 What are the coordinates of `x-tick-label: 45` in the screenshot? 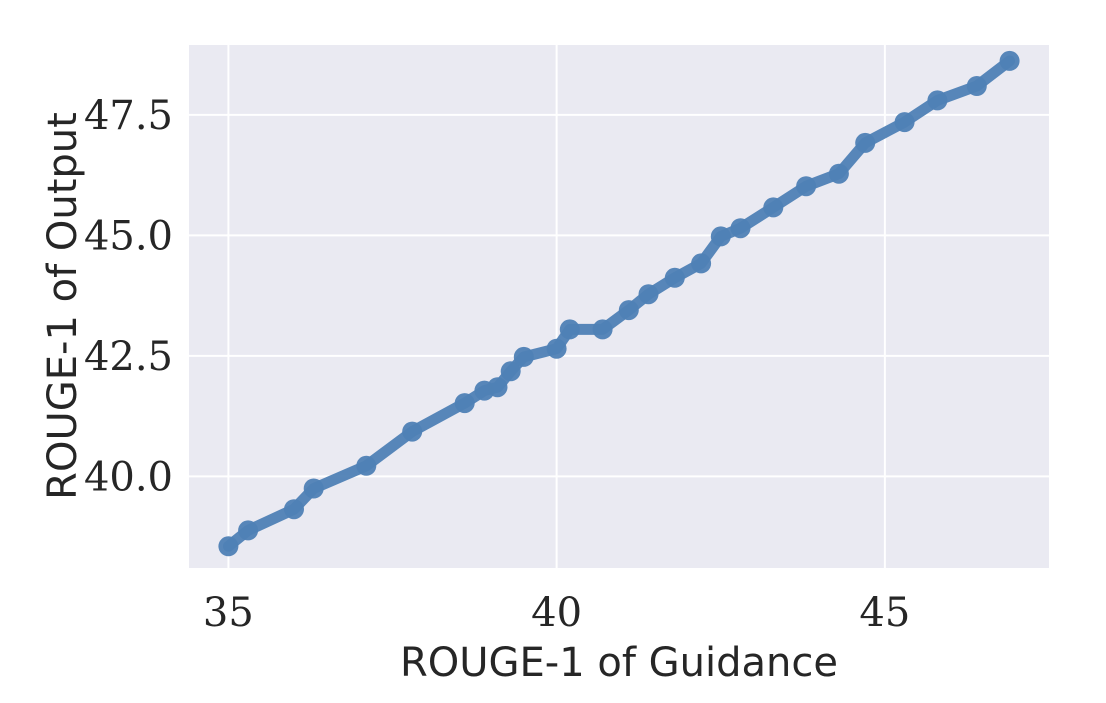 It's located at (884, 613).